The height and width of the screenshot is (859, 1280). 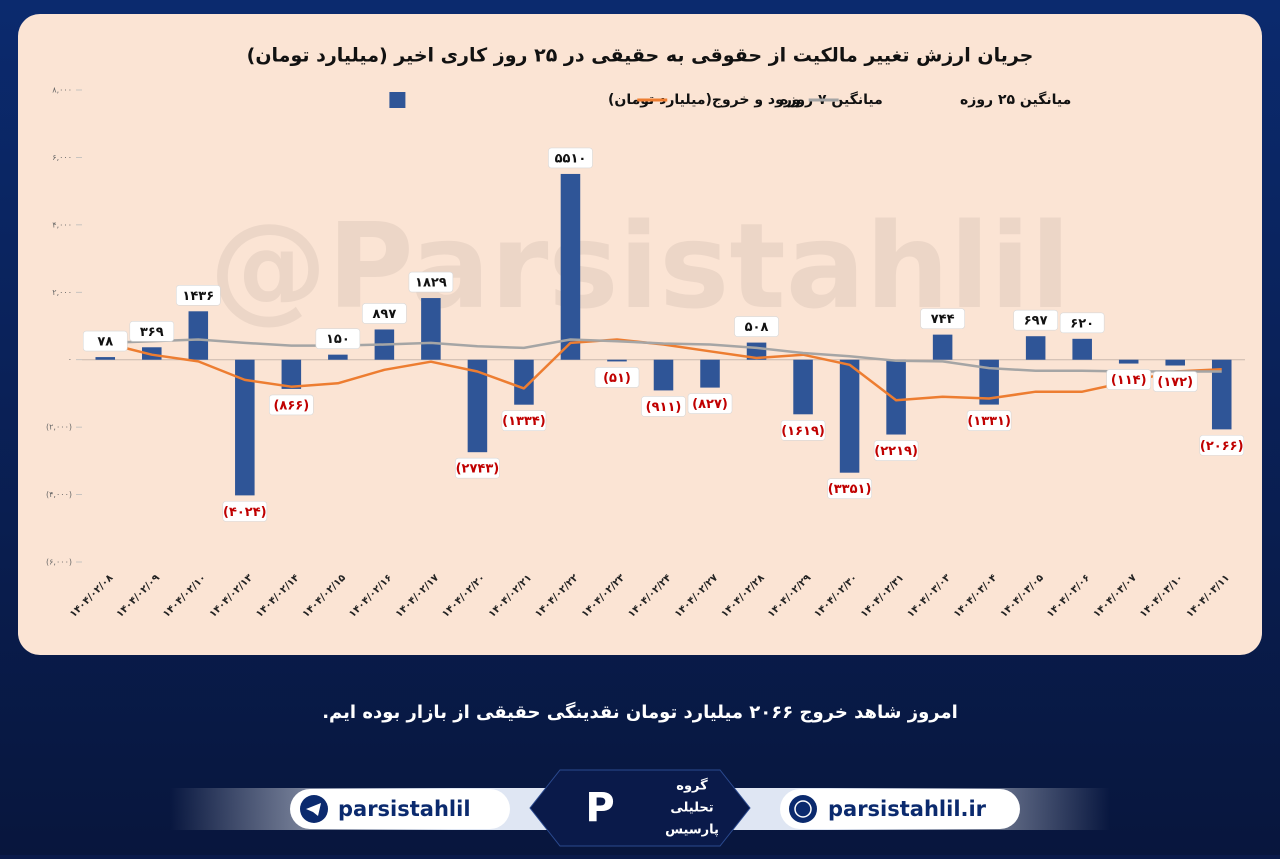 I want to click on value-label: (۲۲۱۹), so click(x=896, y=451).